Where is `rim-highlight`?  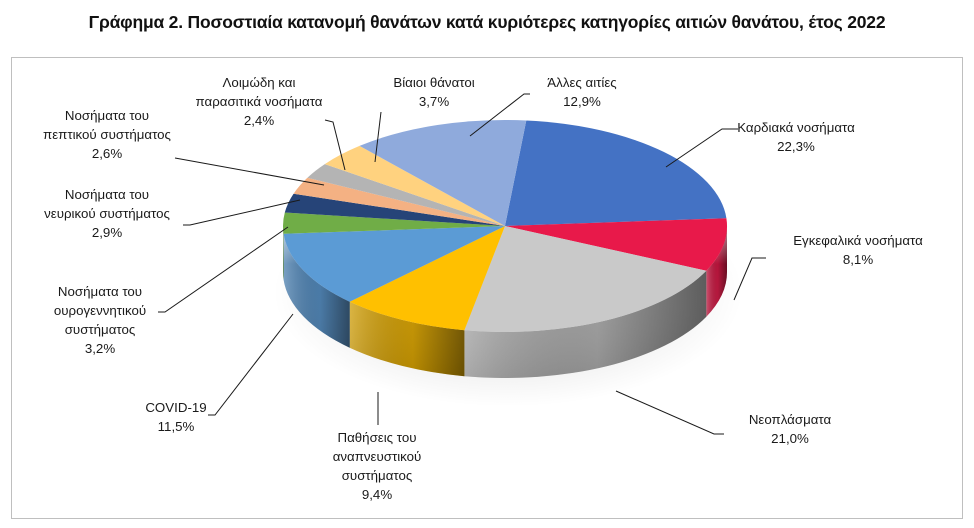 rim-highlight is located at coordinates (505, 302).